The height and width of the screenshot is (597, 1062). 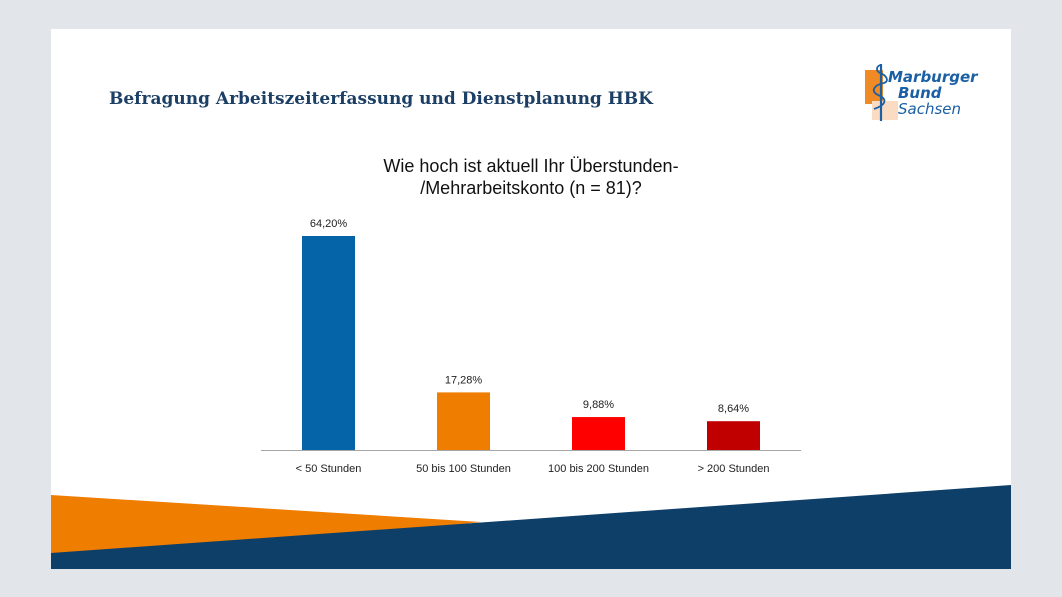 I want to click on category-label-0: < 50 Stunden, so click(x=329, y=469).